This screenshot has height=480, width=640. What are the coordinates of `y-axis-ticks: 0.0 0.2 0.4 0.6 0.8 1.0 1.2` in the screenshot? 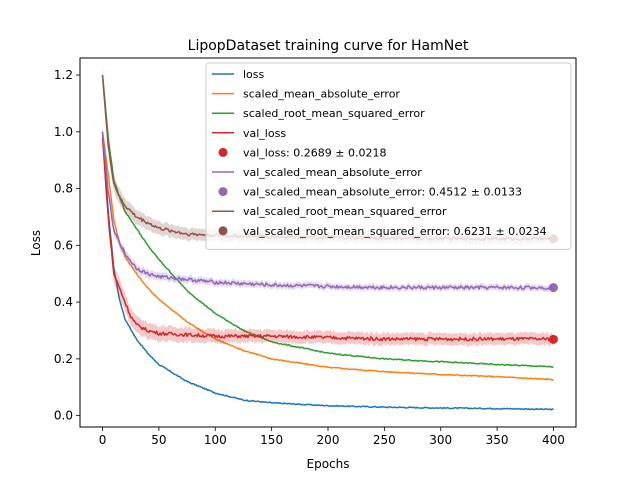 It's located at (67, 245).